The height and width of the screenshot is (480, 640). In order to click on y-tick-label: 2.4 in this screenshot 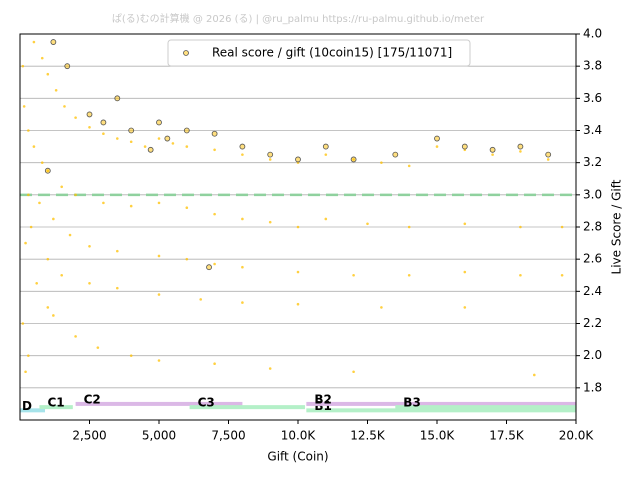, I will do `click(592, 291)`.